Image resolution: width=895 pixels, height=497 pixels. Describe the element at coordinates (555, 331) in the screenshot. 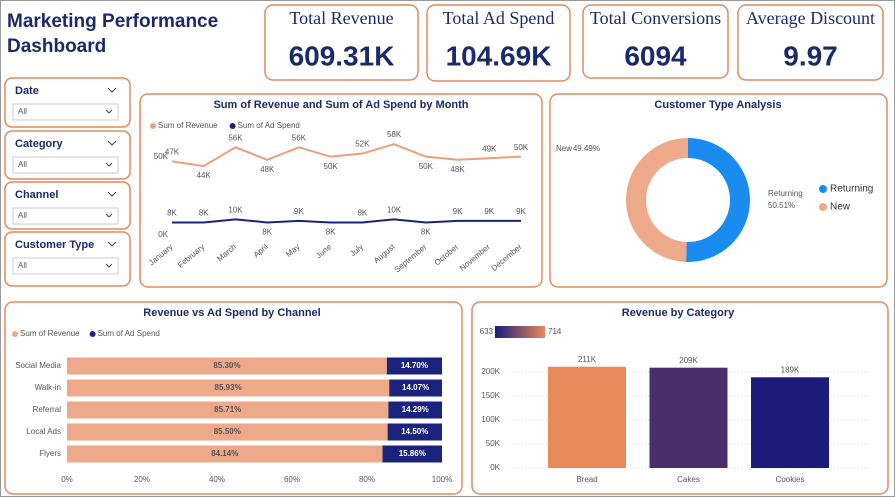

I see `color-scale-max: 714` at that location.